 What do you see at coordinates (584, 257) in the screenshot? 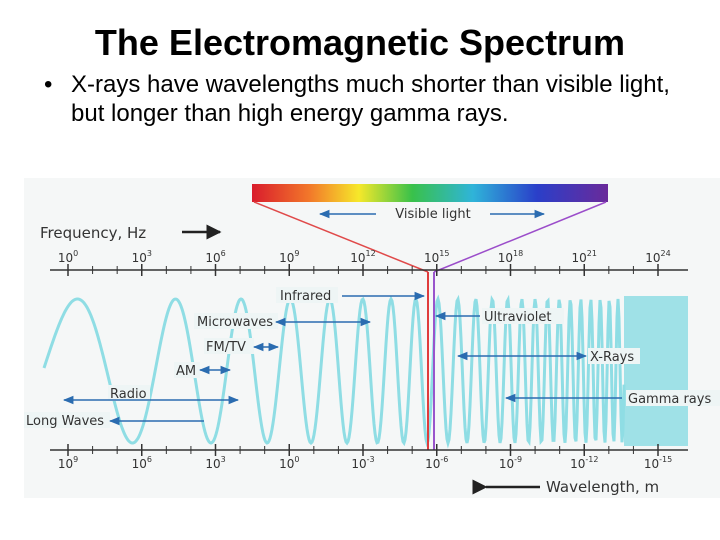
I see `frequency-tick-label: 10²¹` at bounding box center [584, 257].